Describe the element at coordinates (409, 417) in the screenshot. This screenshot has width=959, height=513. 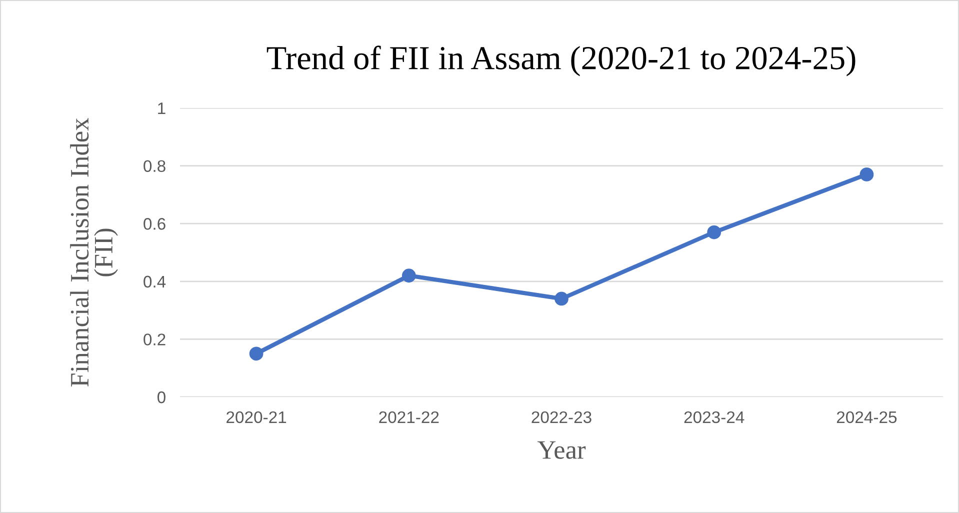
I see `x-tick-label: 2021-22` at that location.